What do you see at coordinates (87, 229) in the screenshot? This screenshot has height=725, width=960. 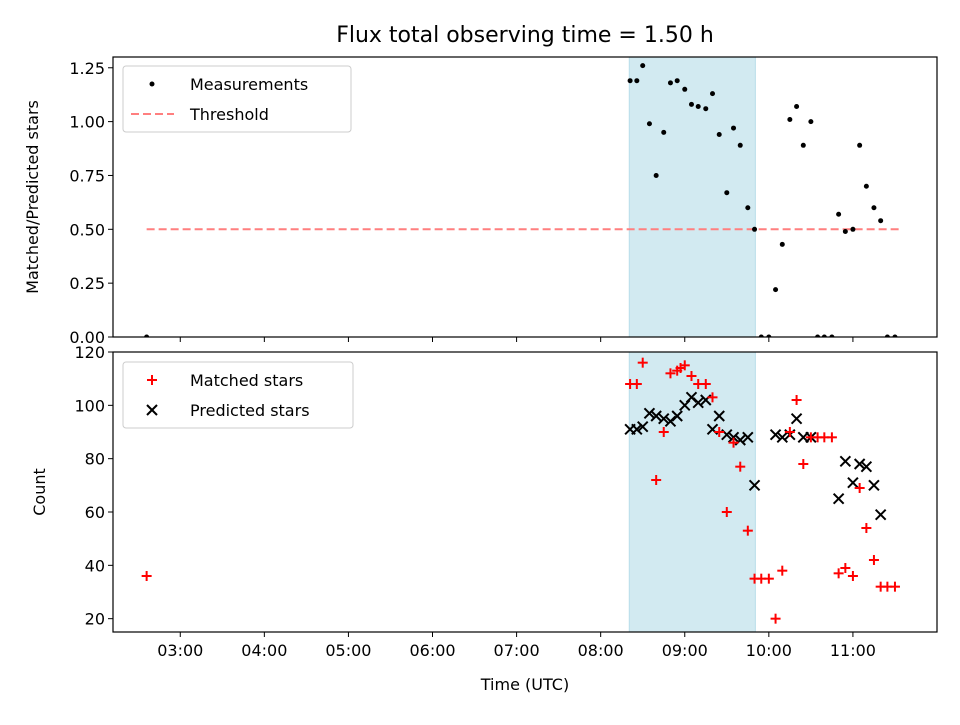 I see `top-y-tick-label: 0.50` at bounding box center [87, 229].